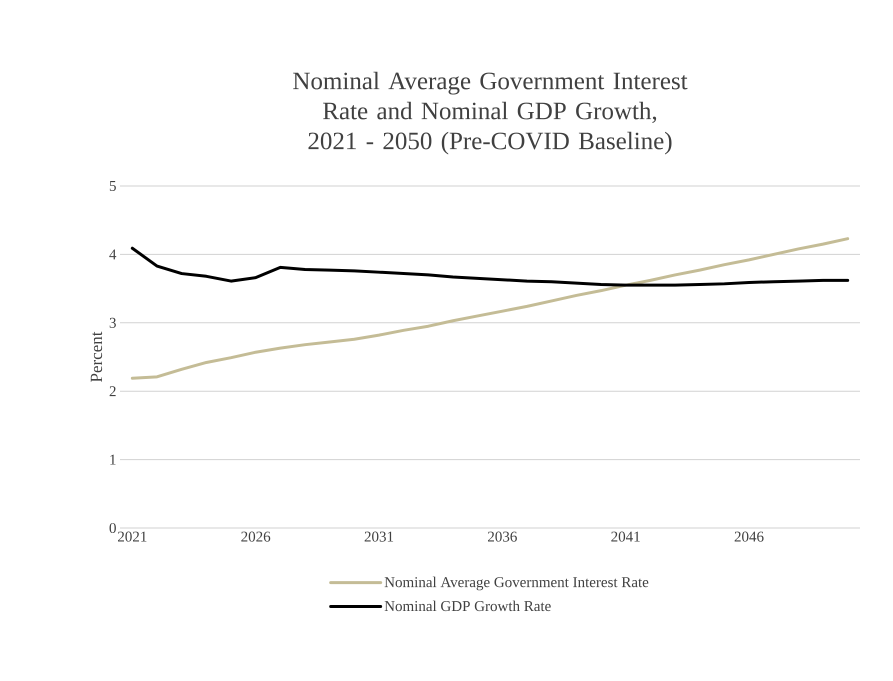 This screenshot has height=681, width=893. Describe the element at coordinates (113, 459) in the screenshot. I see `y-tick-label: 1` at that location.